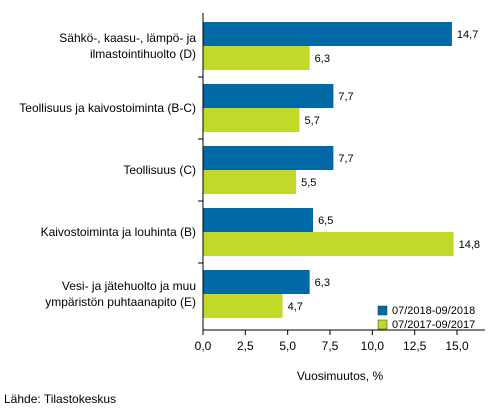  I want to click on data-label: 6,5, so click(325, 221).